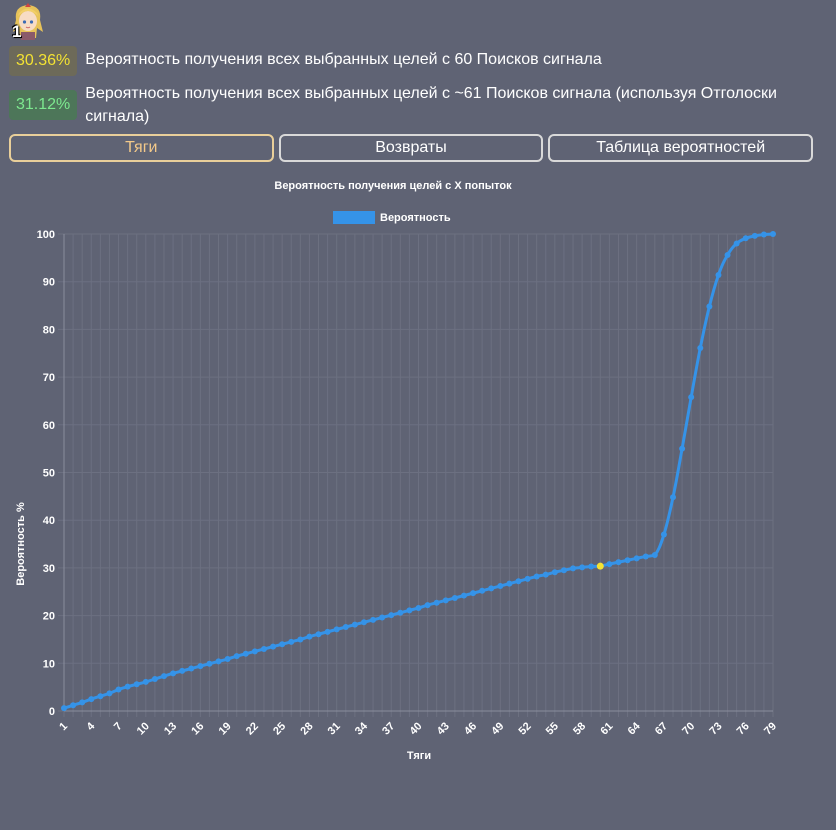  Describe the element at coordinates (49, 521) in the screenshot. I see `y-tick-label: 40` at that location.